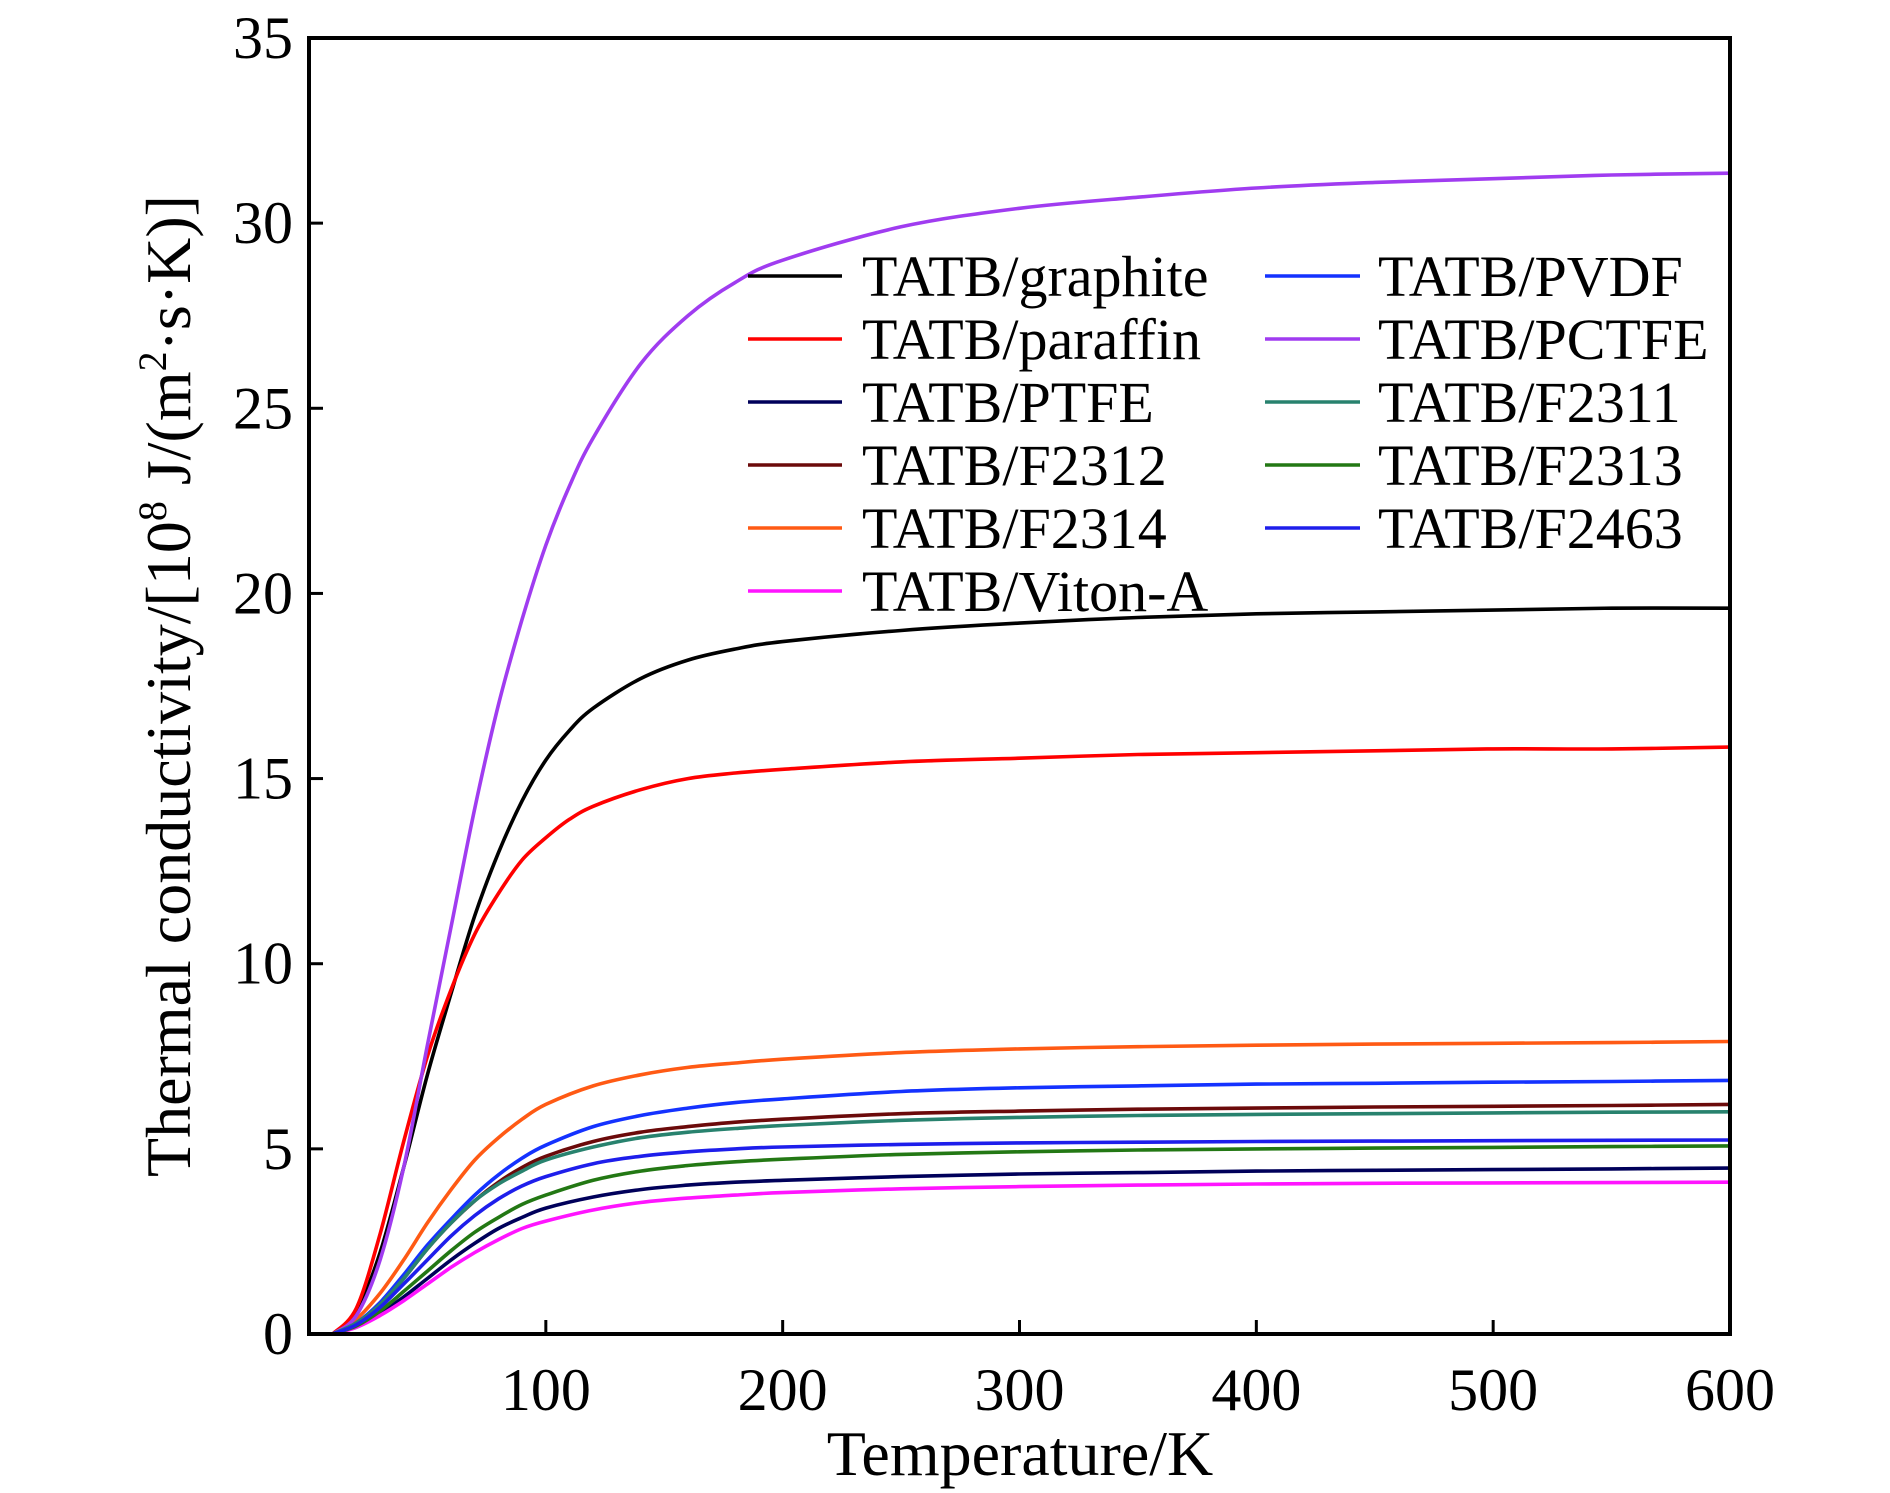  I want to click on legend-label-5: TATB/Viton-A, so click(1035, 591).